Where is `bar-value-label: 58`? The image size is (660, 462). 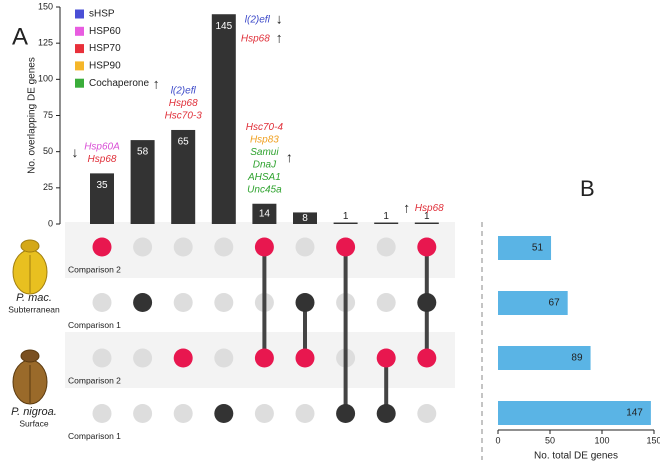
bar-value-label: 58 is located at coordinates (143, 152).